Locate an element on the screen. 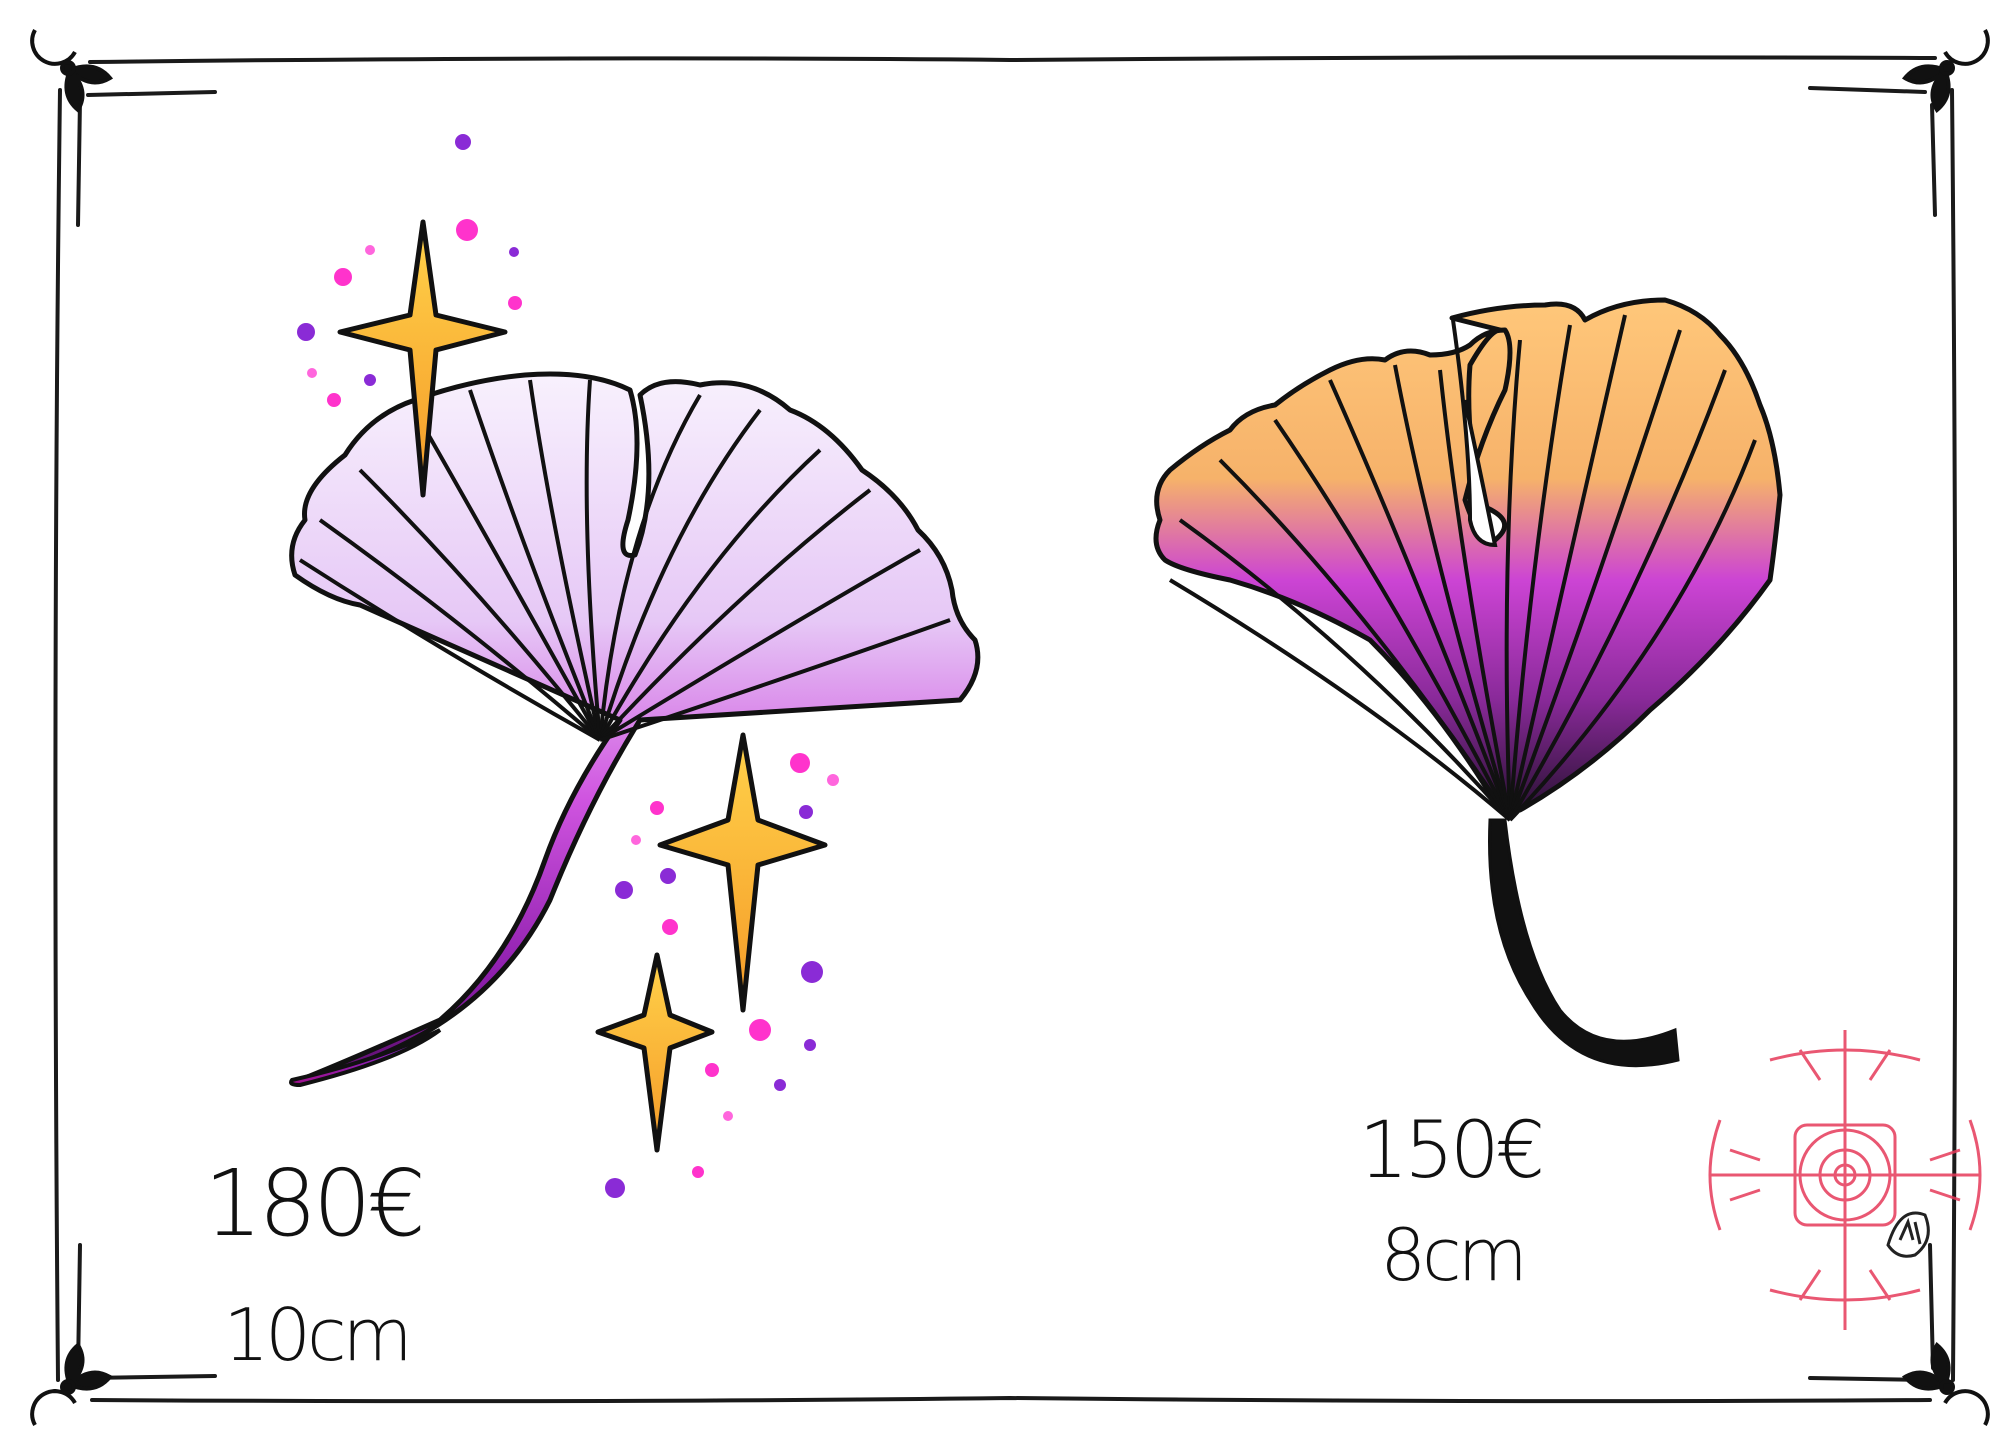  corner-ornament-top-left is located at coordinates (72, 71).